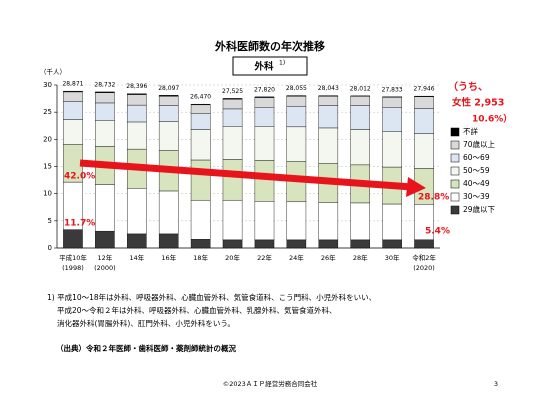 Image resolution: width=540 pixels, height=405 pixels. I want to click on legend-label: 不詳, so click(470, 131).